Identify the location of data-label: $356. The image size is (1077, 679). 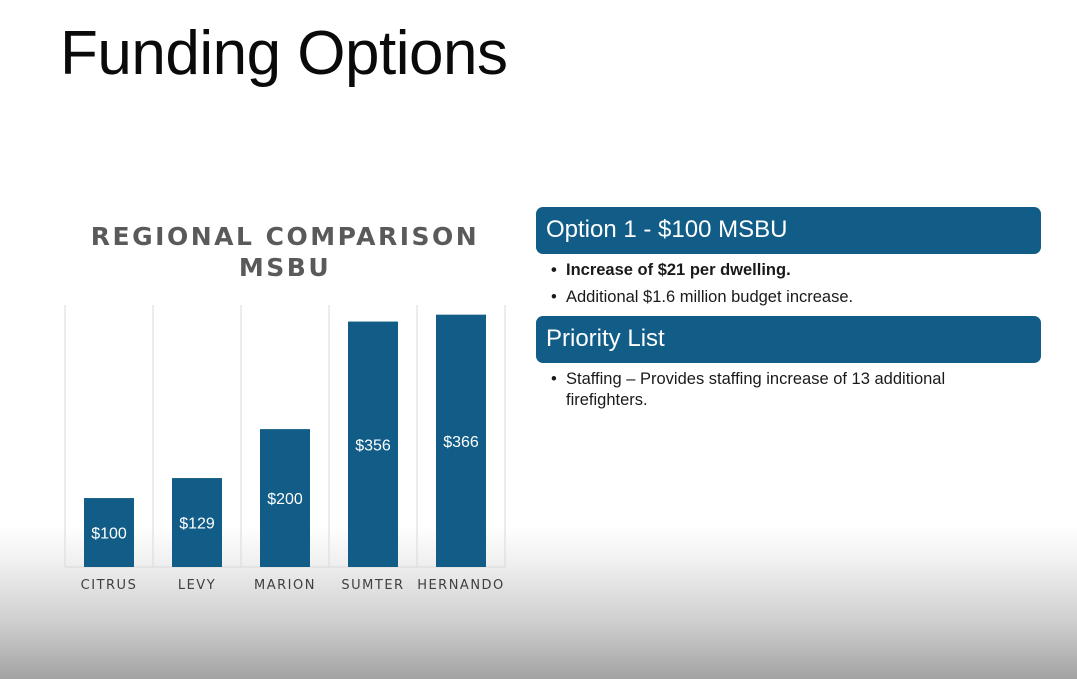
(373, 445).